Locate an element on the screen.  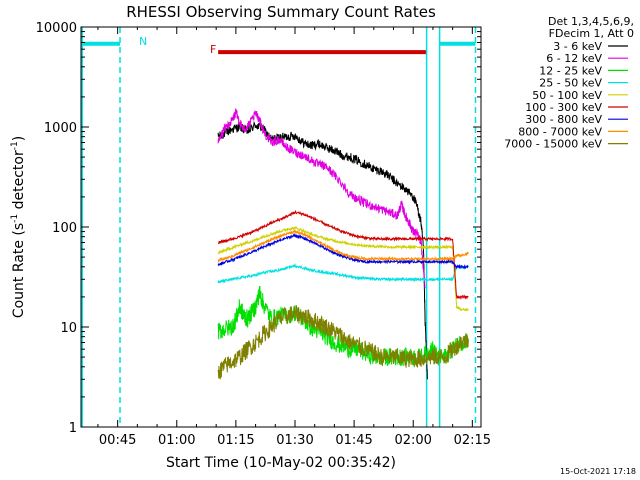
y-tick-label-2: 100 is located at coordinates (64, 228).